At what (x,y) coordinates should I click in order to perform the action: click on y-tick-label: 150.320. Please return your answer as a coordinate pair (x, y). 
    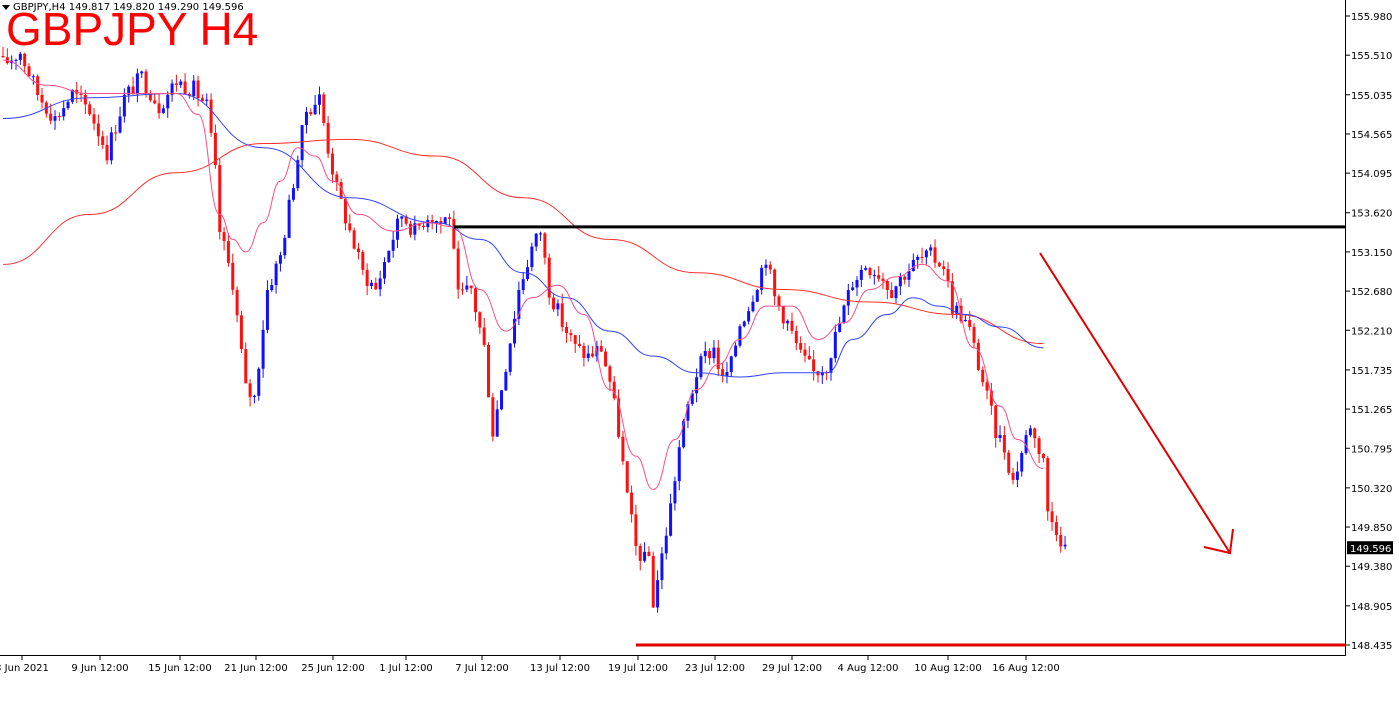
    Looking at the image, I should click on (1371, 489).